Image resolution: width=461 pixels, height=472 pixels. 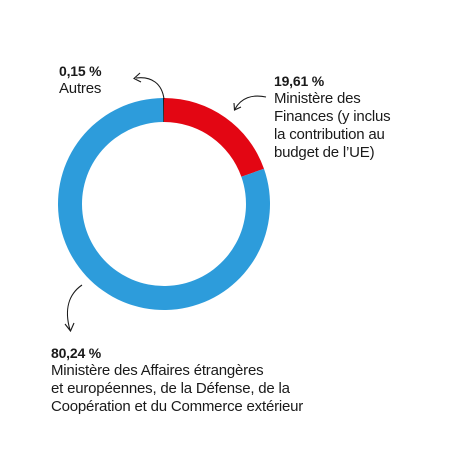 I want to click on arrow-affaires-head, so click(x=69, y=327).